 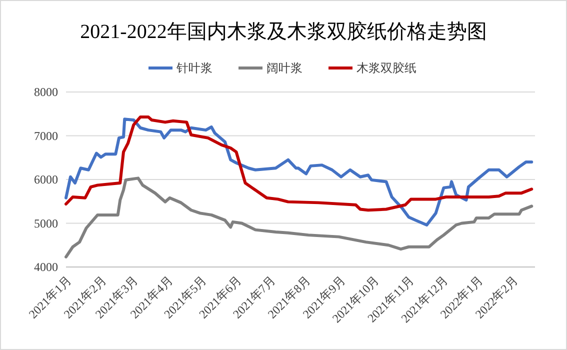 I want to click on y-tick-label: 8000, so click(x=46, y=92).